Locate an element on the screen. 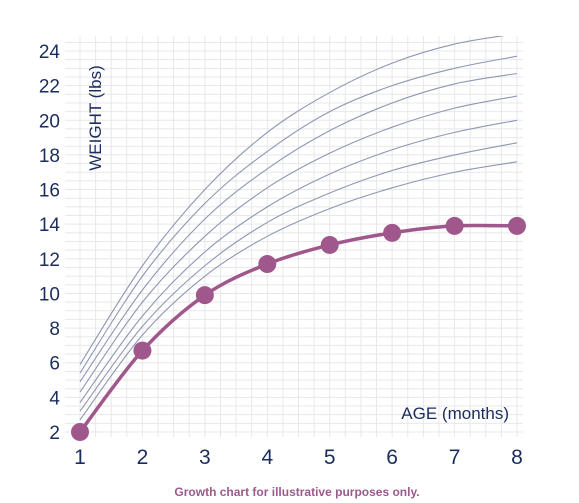  x-tick-label: 8 is located at coordinates (517, 457).